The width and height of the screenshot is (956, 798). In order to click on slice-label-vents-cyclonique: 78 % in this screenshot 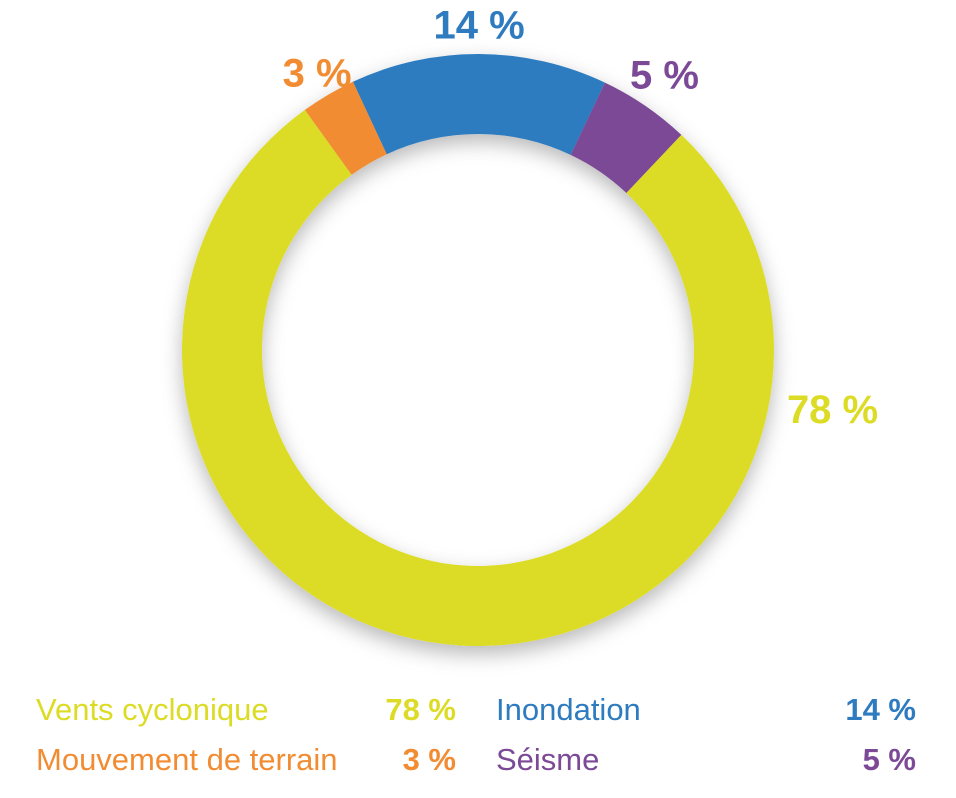, I will do `click(832, 410)`.